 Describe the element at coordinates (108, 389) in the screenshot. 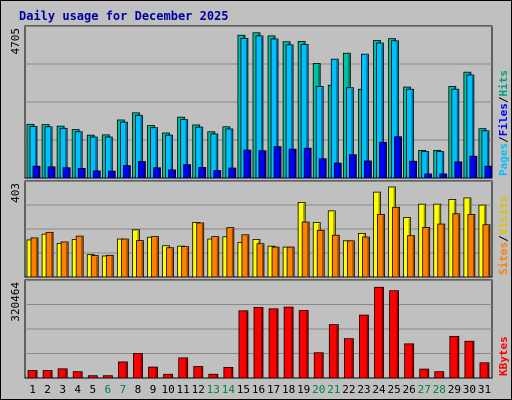

I see `x-tick-label-day-6: 6` at that location.